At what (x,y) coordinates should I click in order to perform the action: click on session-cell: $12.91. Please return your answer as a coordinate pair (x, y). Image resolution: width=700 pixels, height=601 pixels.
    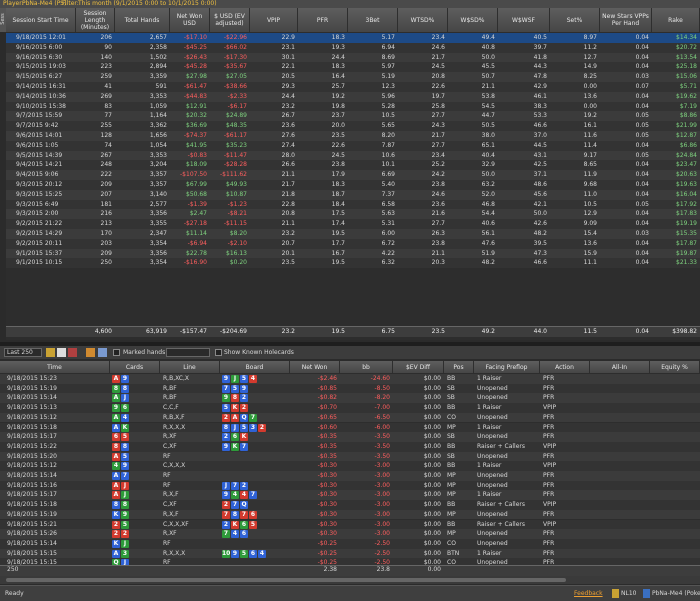
    Looking at the image, I should click on (196, 106).